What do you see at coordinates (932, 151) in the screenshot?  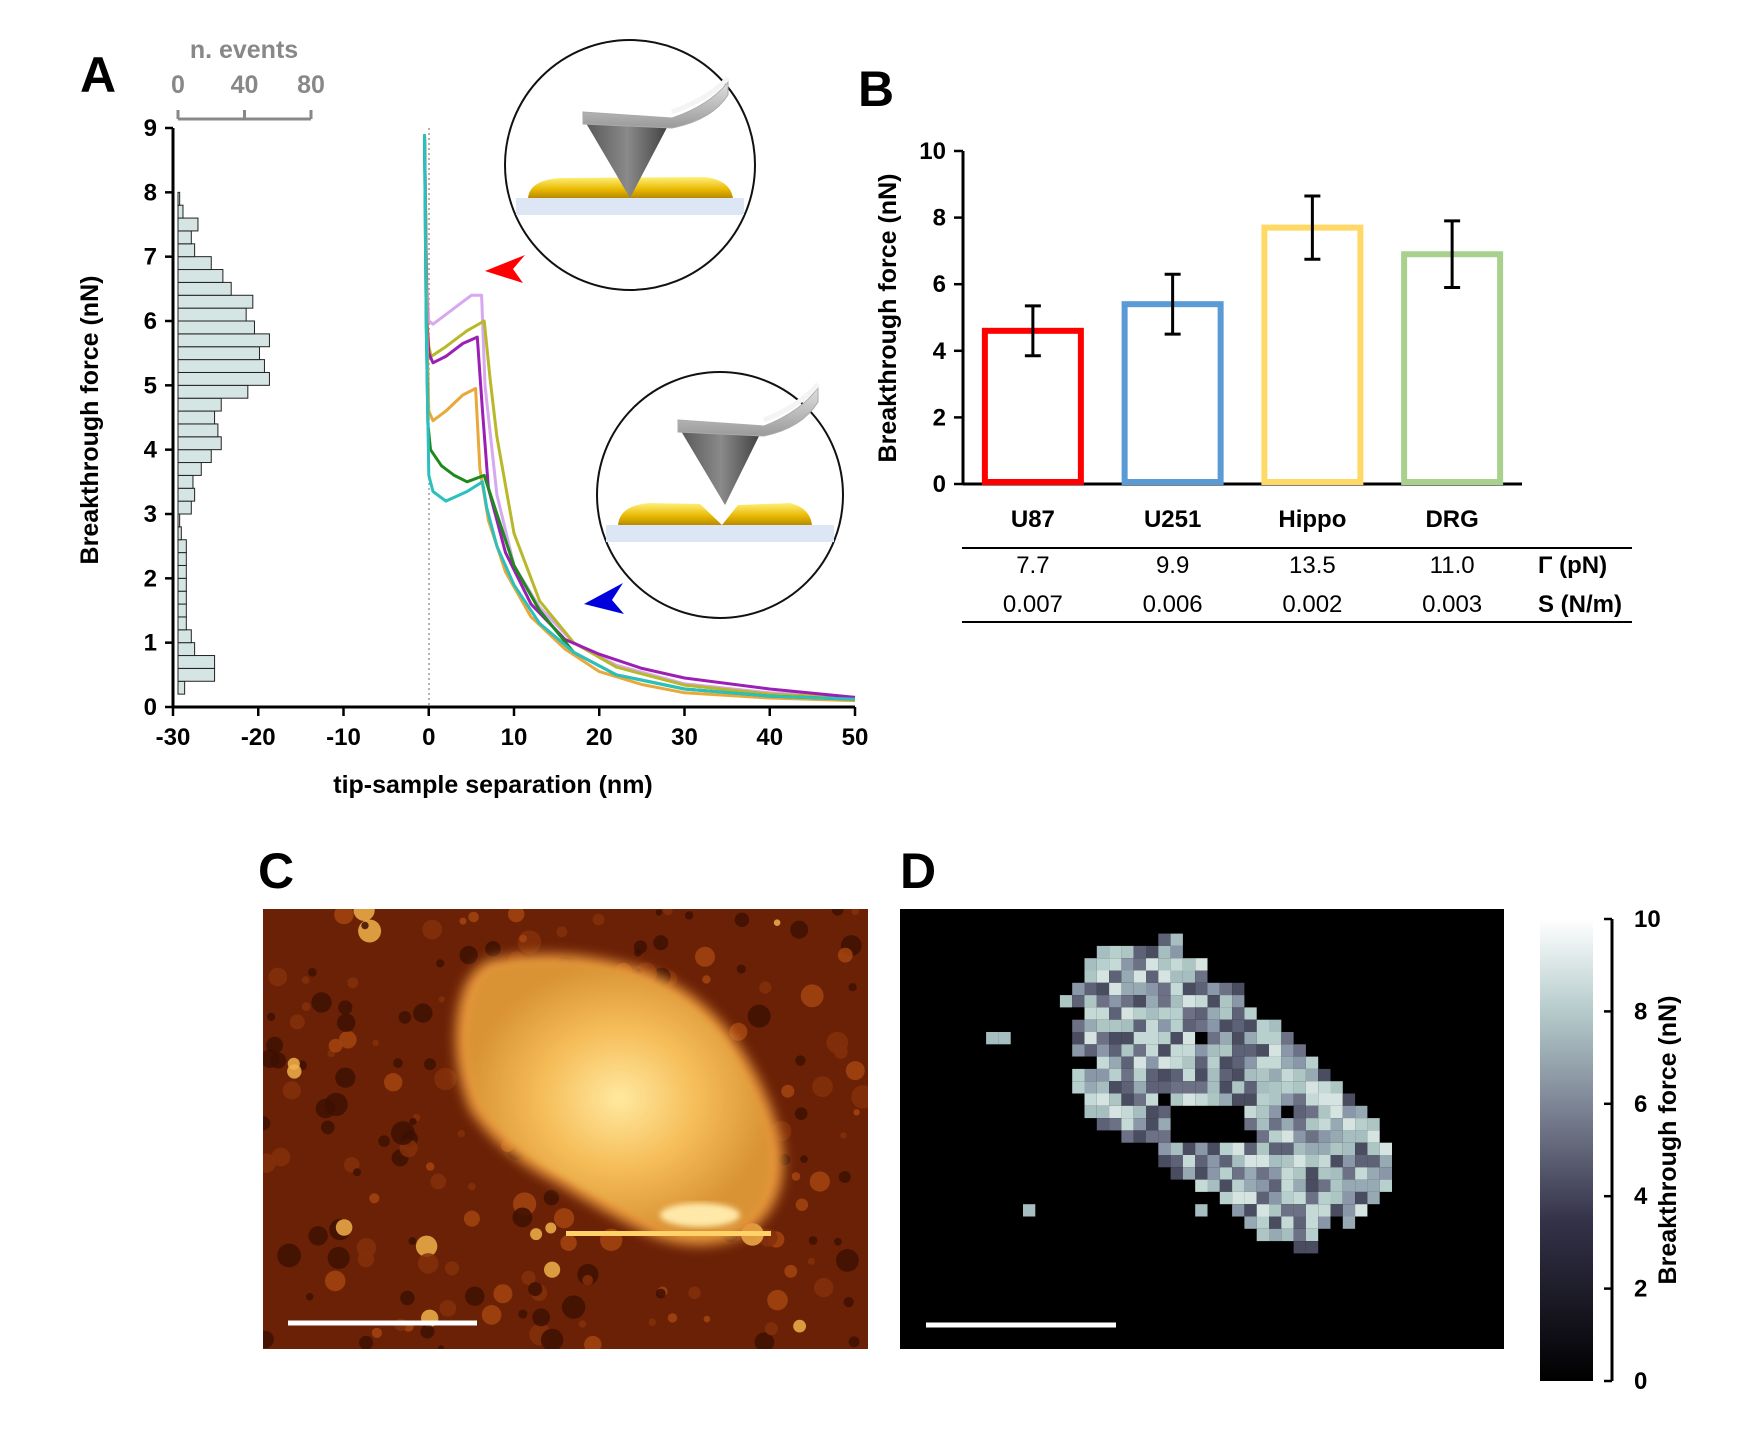 I see `y-tick-label-b: 10` at bounding box center [932, 151].